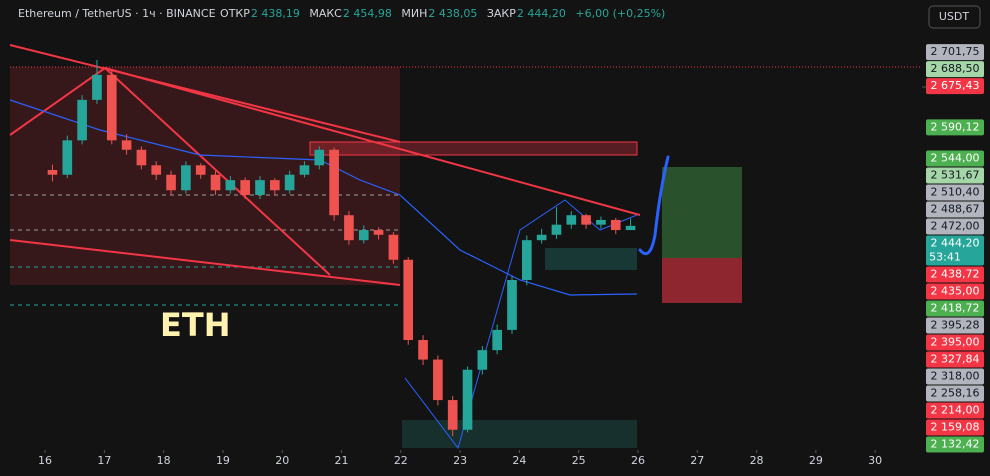 The width and height of the screenshot is (990, 476). What do you see at coordinates (955, 359) in the screenshot?
I see `price-label: 2 327,84` at bounding box center [955, 359].